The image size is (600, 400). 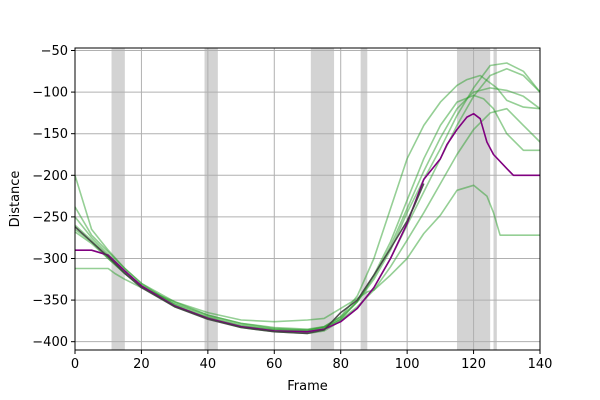 What do you see at coordinates (50, 134) in the screenshot?
I see `y-tick-label-5: −150` at bounding box center [50, 134].